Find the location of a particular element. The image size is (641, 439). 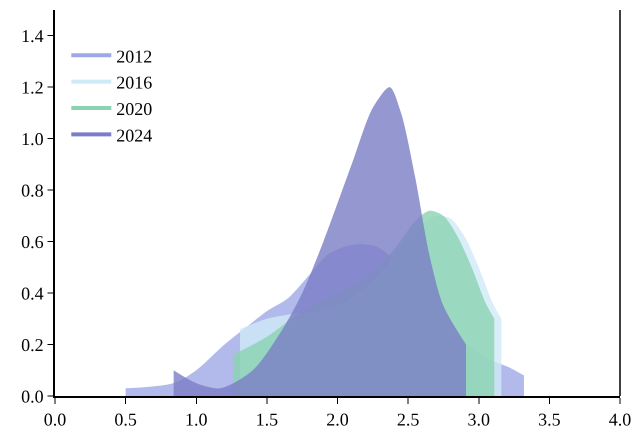

y-tick-label: 0.8 is located at coordinates (32, 190).